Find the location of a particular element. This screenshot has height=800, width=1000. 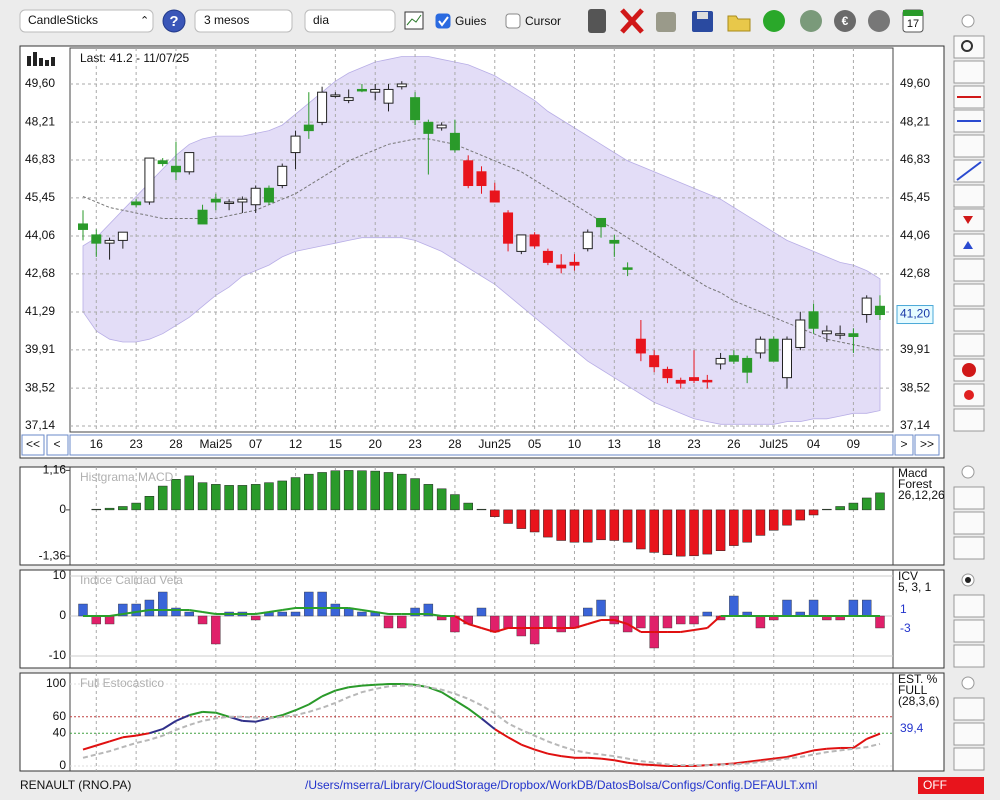

settings-icon is located at coordinates (879, 21).